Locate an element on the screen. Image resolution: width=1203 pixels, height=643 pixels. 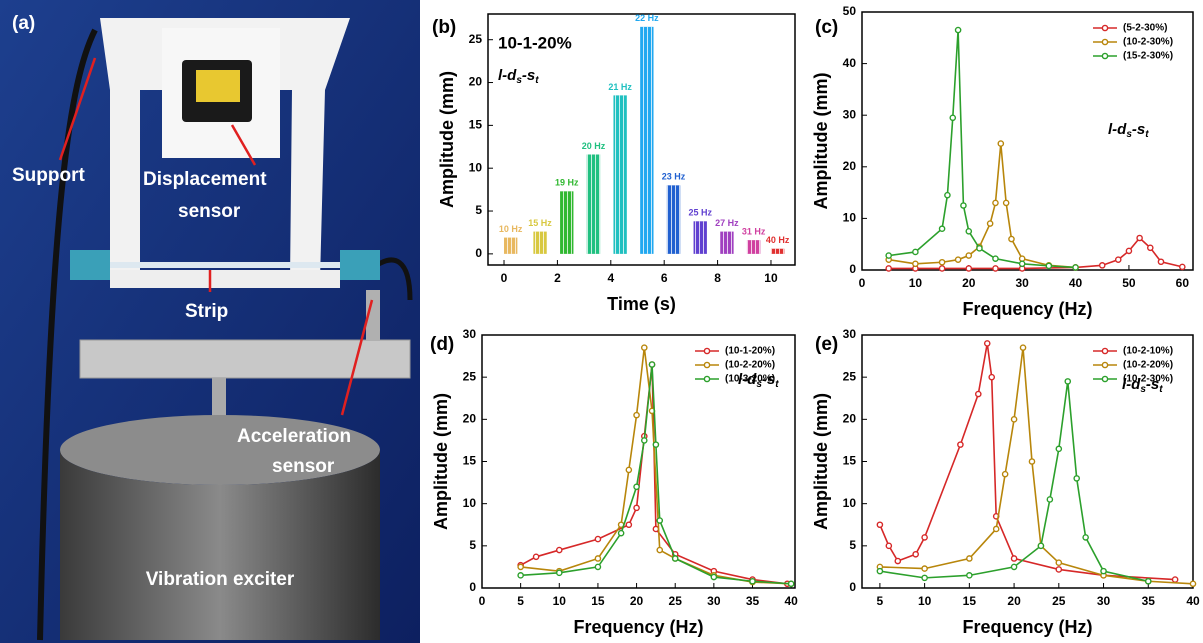
photo-label: Vibration exciter is located at coordinates (220, 579).